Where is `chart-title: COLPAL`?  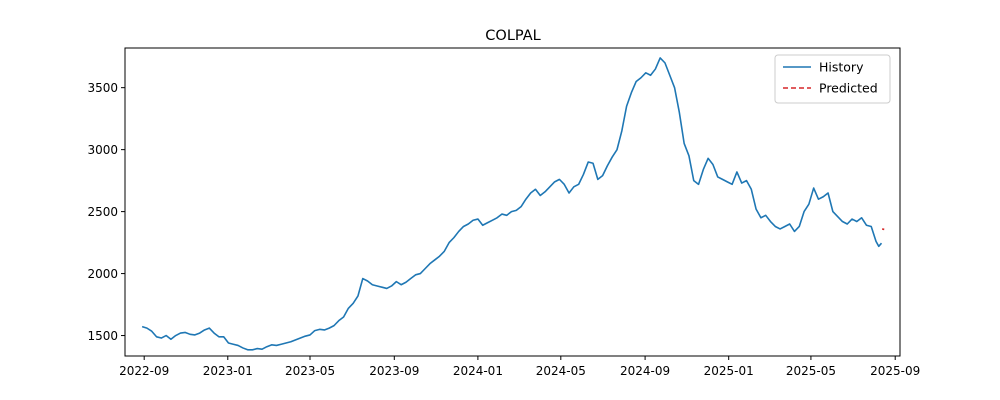 chart-title: COLPAL is located at coordinates (512, 36).